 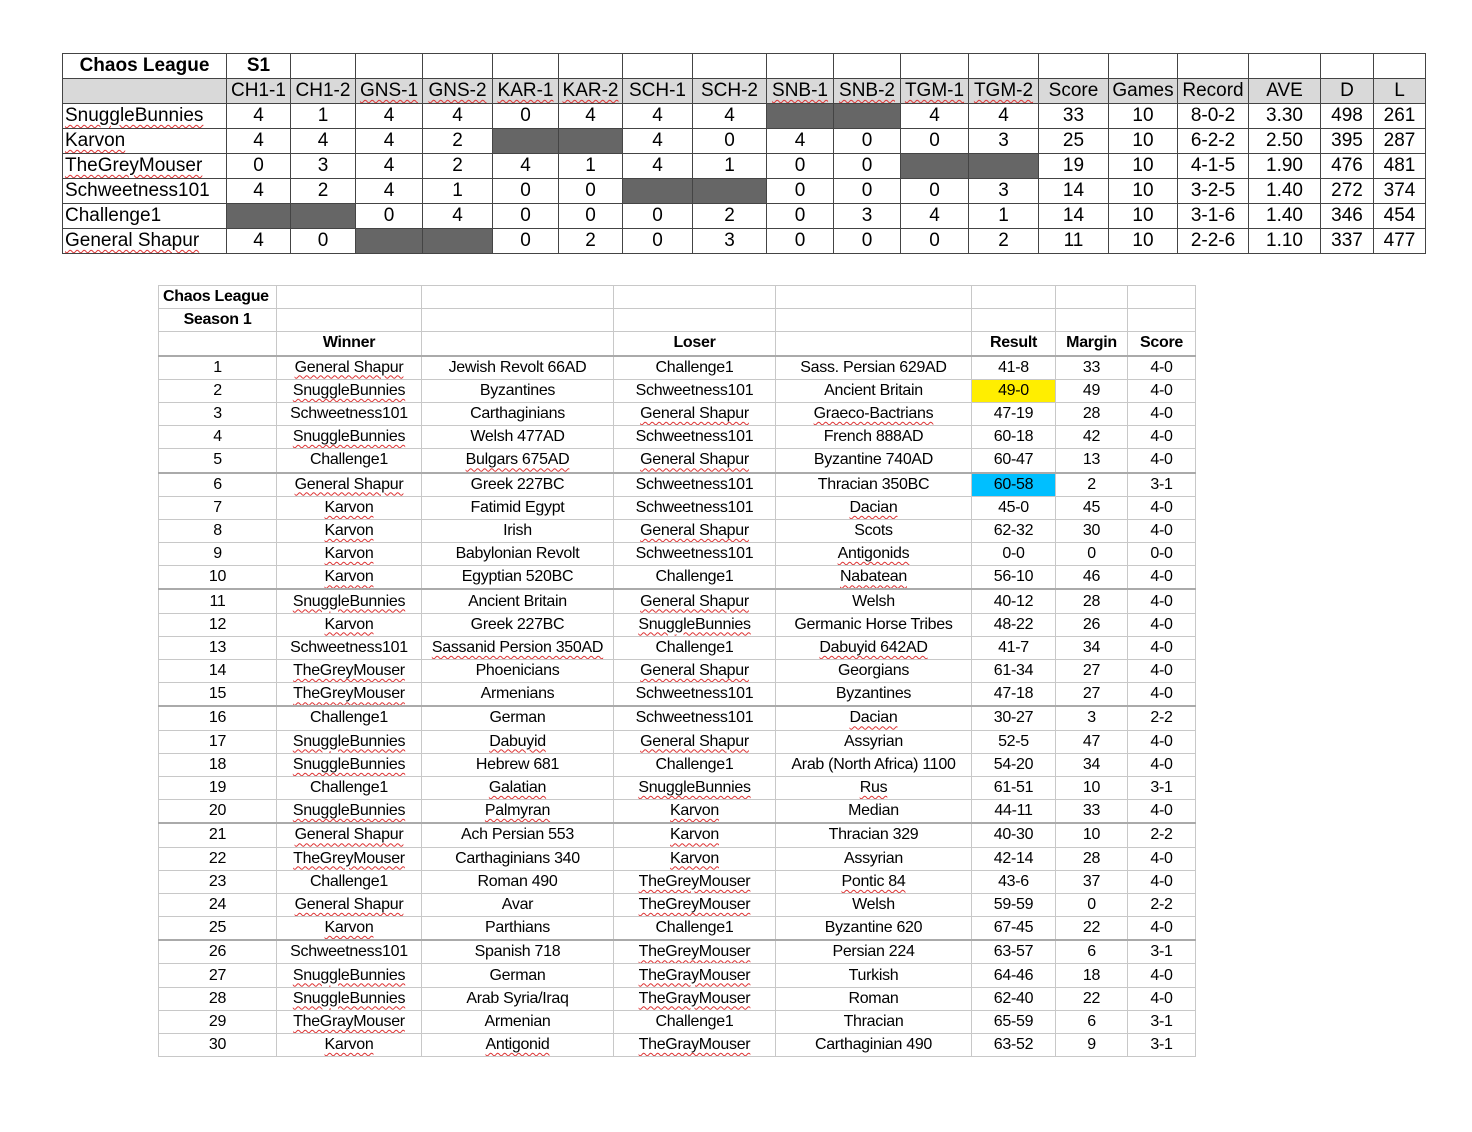 What do you see at coordinates (349, 952) in the screenshot?
I see `winner: Schweetness101` at bounding box center [349, 952].